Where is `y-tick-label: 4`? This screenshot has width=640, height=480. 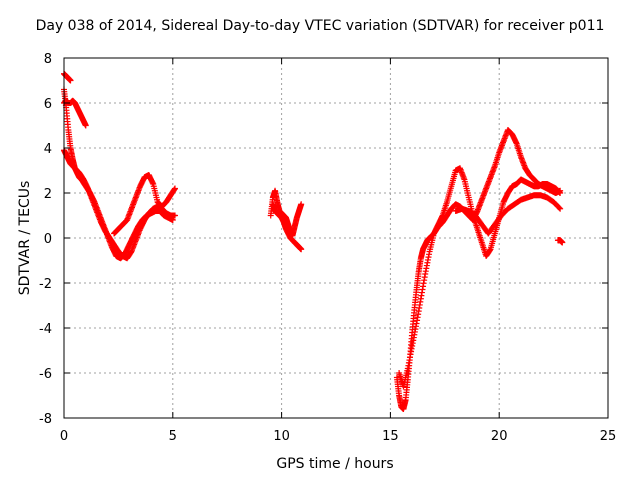
y-tick-label: 4 is located at coordinates (48, 149).